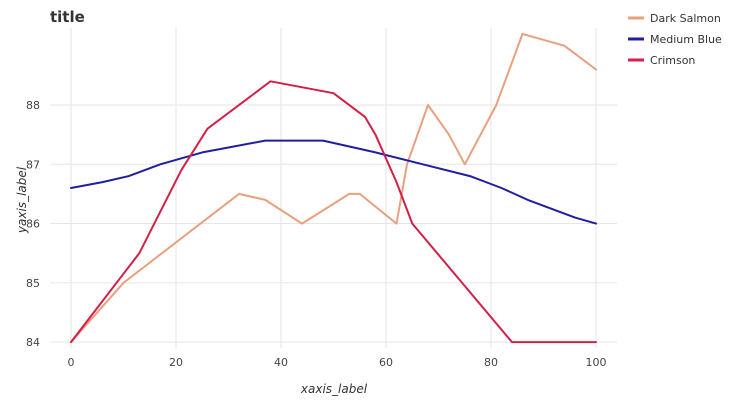 The image size is (734, 400). I want to click on legend: Dark Salmon Medium Blue Crimson, so click(675, 39).